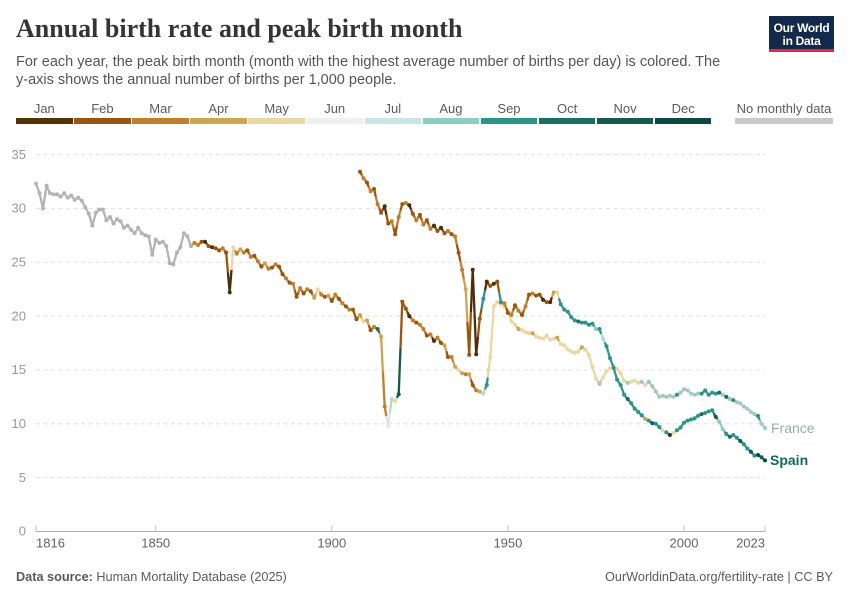 The height and width of the screenshot is (600, 850). Describe the element at coordinates (22, 531) in the screenshot. I see `svg-text: 0` at that location.